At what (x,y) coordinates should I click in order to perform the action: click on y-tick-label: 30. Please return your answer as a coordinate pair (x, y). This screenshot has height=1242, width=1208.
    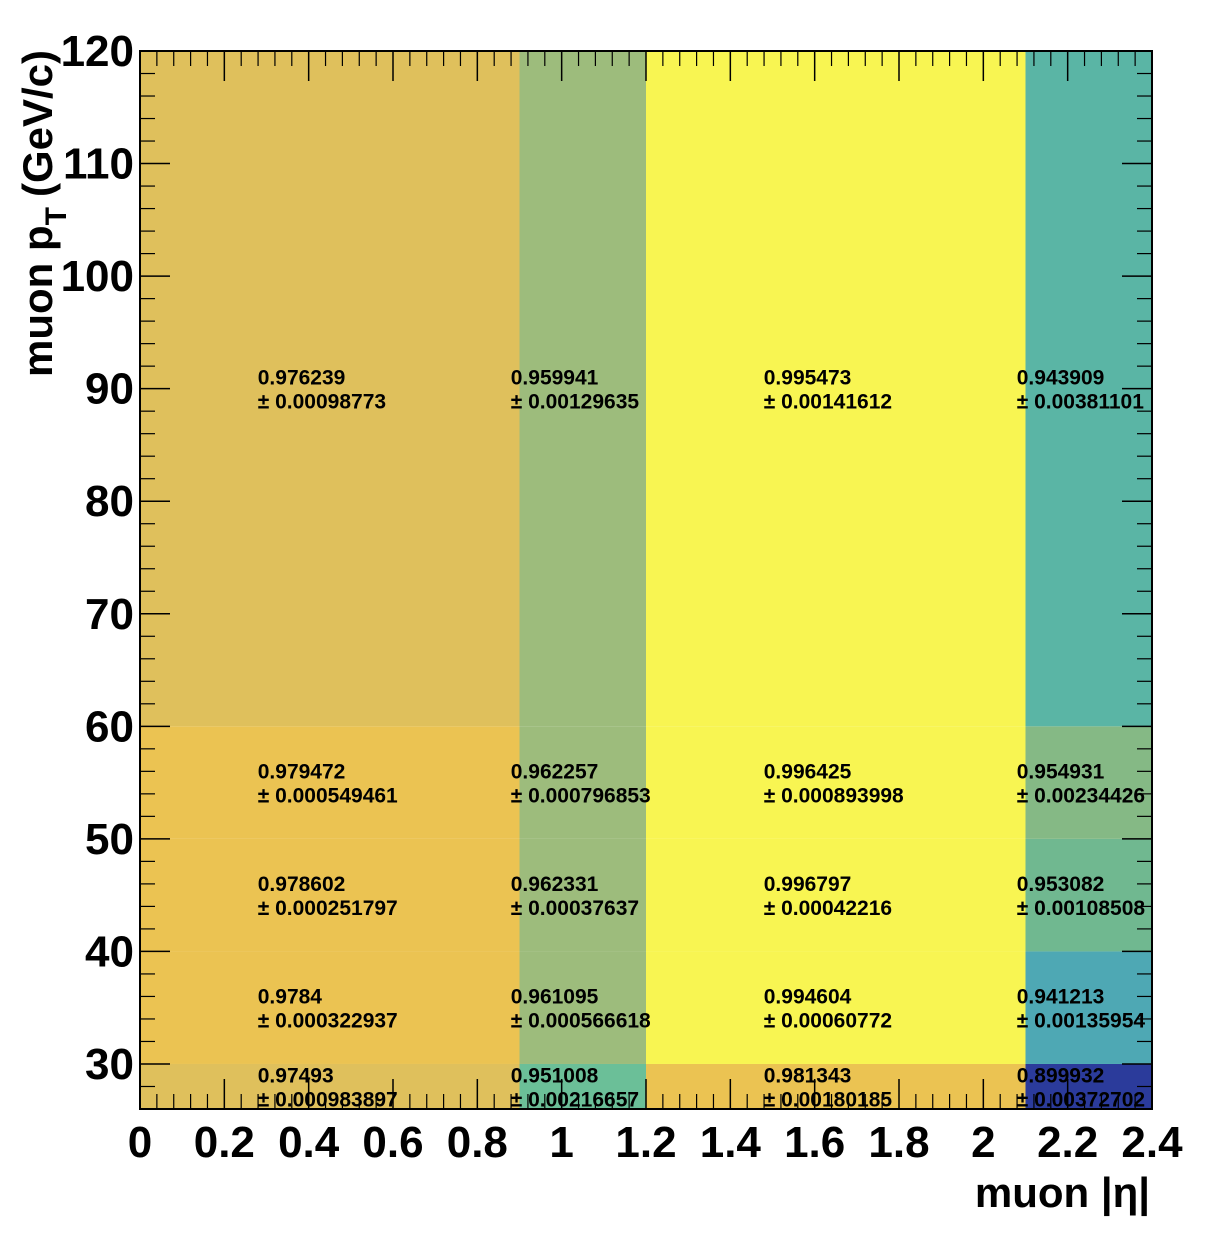
    Looking at the image, I should click on (109, 1064).